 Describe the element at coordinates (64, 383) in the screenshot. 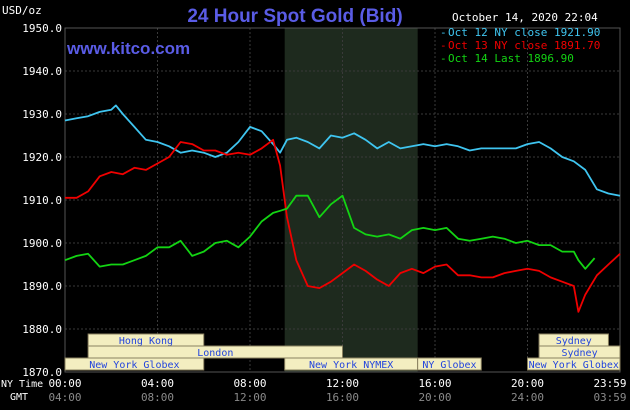

I see `x-tick-label-ny: 00:00` at that location.